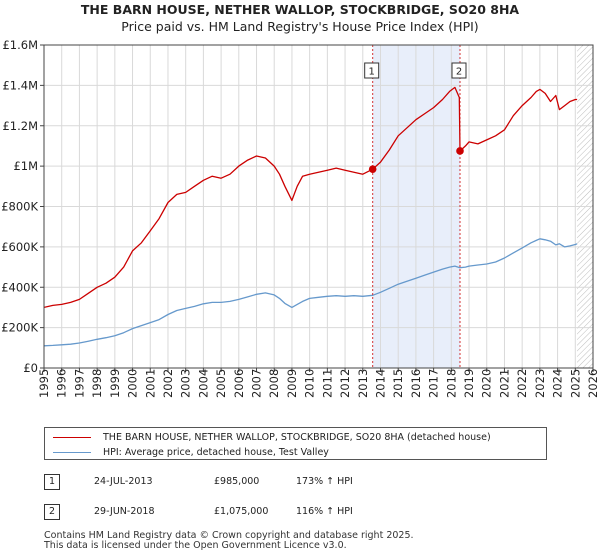  I want to click on x-tick-label: 2019, so click(469, 383).